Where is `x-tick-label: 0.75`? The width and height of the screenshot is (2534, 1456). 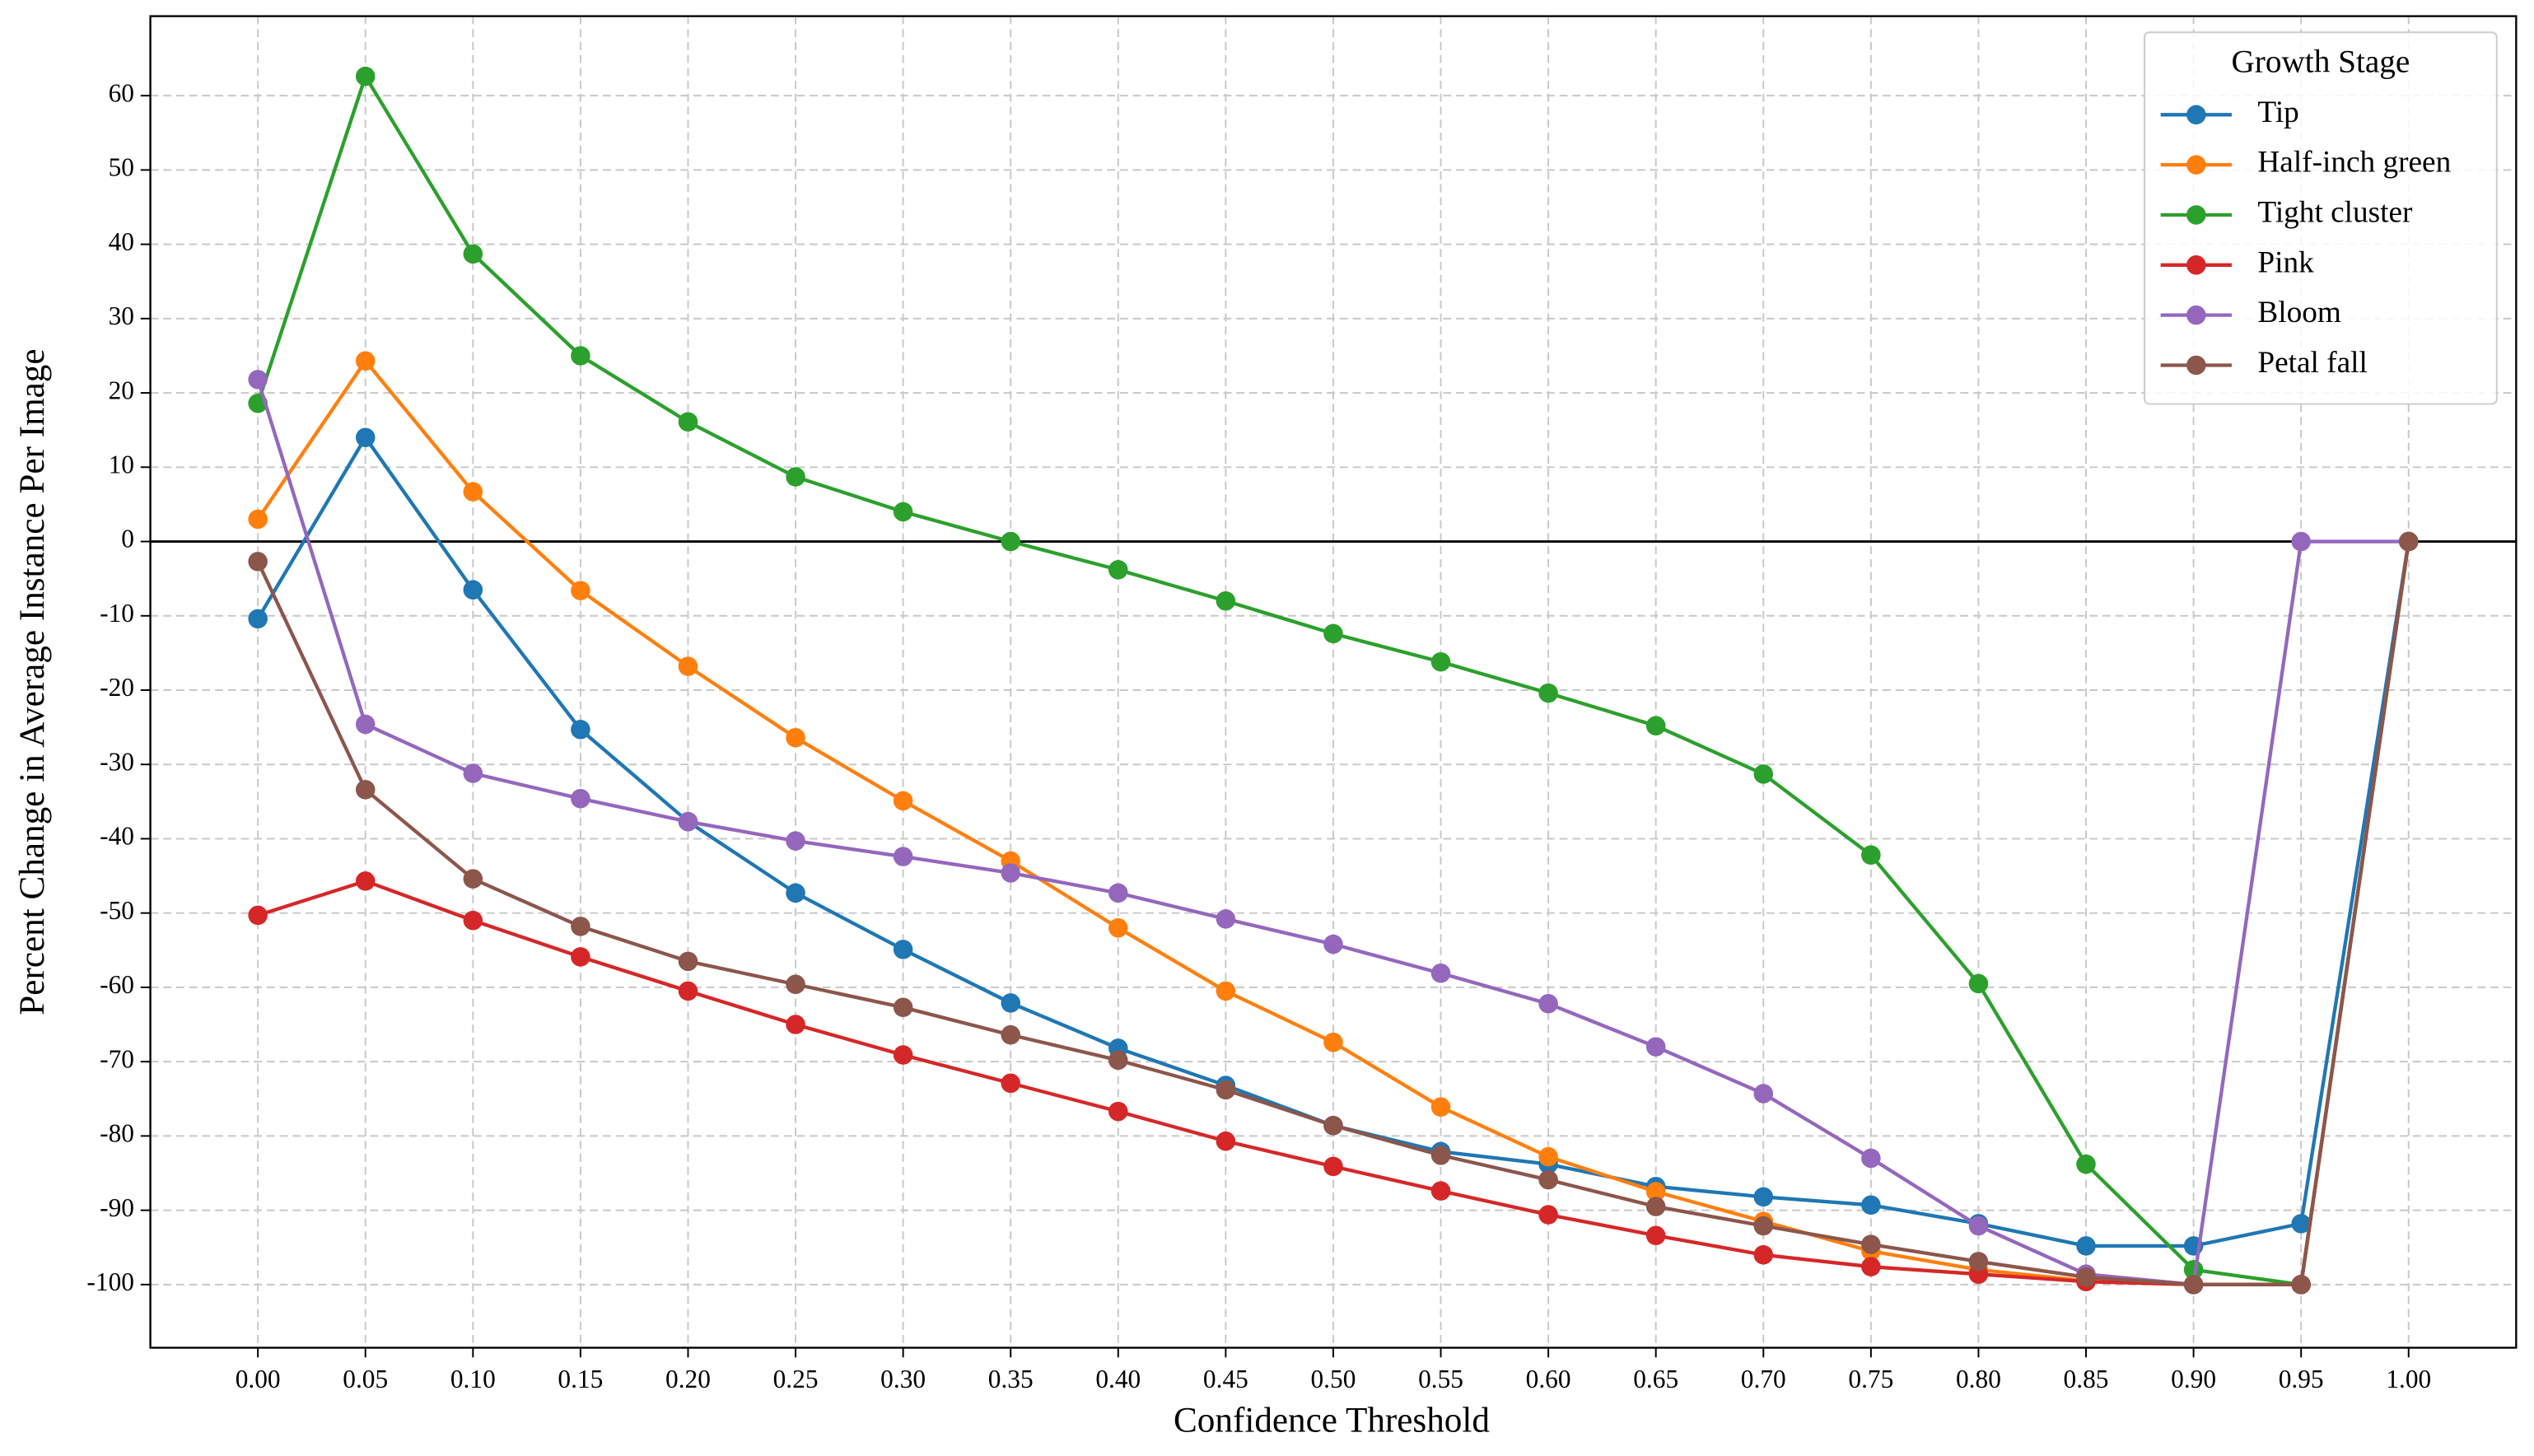 x-tick-label: 0.75 is located at coordinates (1870, 1379).